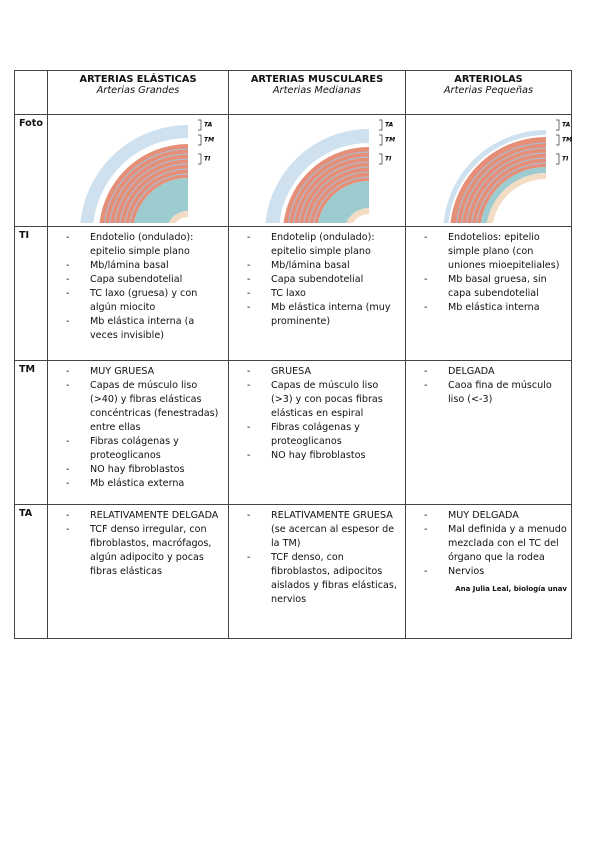 This screenshot has height=848, width=599. I want to click on bullet-item: Nervios, so click(488, 572).